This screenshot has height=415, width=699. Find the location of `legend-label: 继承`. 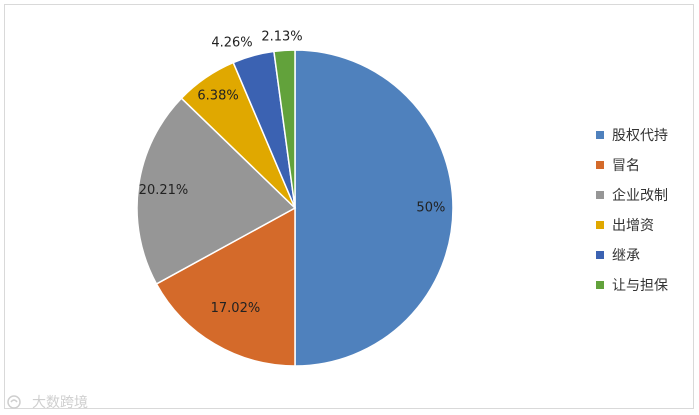

legend-label: 继承 is located at coordinates (626, 256).